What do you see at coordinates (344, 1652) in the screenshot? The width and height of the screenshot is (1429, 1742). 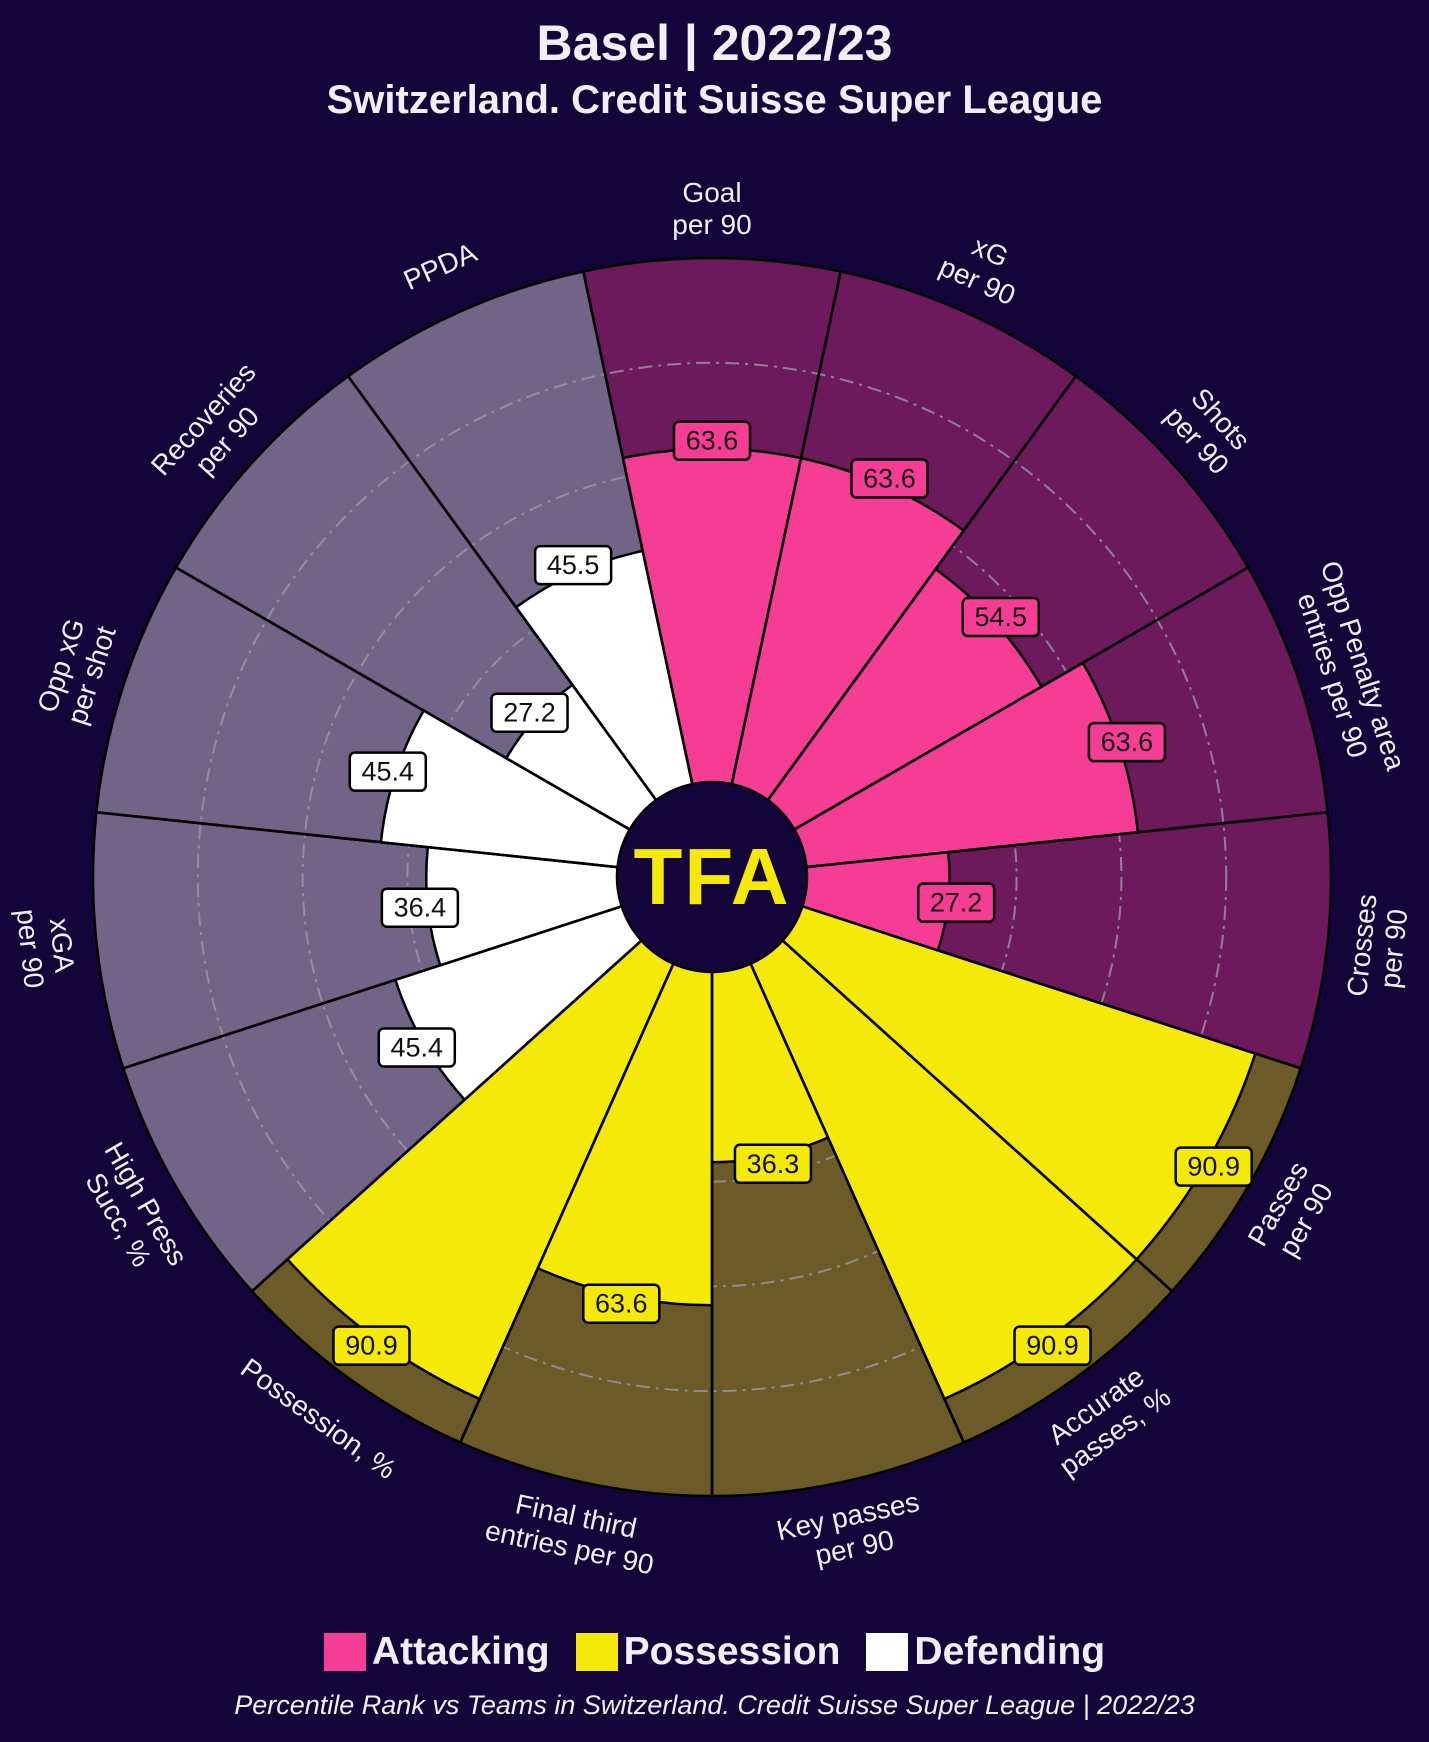 I see `legend-swatch-attacking` at bounding box center [344, 1652].